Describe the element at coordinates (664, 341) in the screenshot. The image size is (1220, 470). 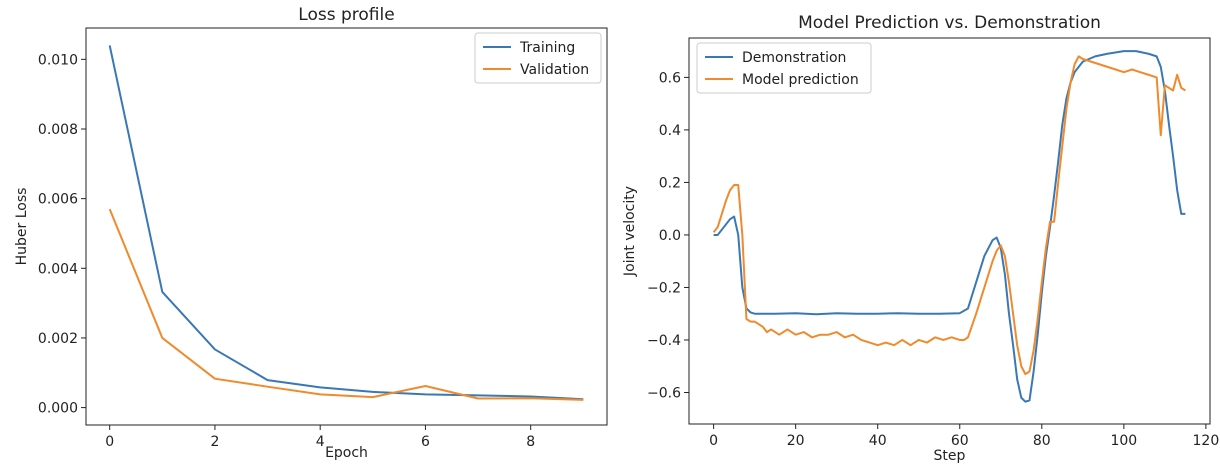
I see `y-tick-label: −0.4` at that location.